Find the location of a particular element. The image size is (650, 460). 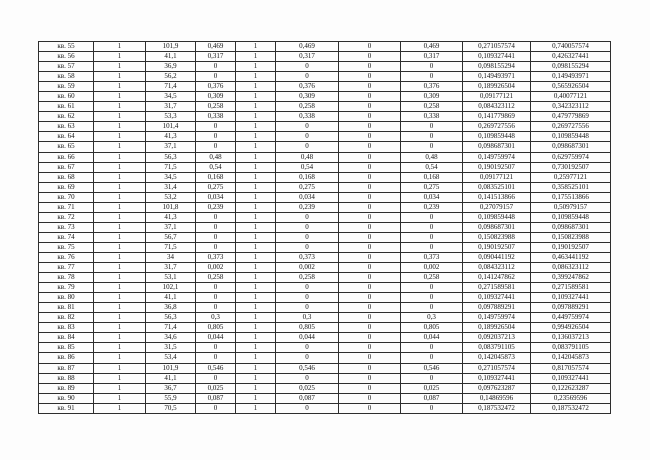

cell: 0,141513866 is located at coordinates (496, 197).